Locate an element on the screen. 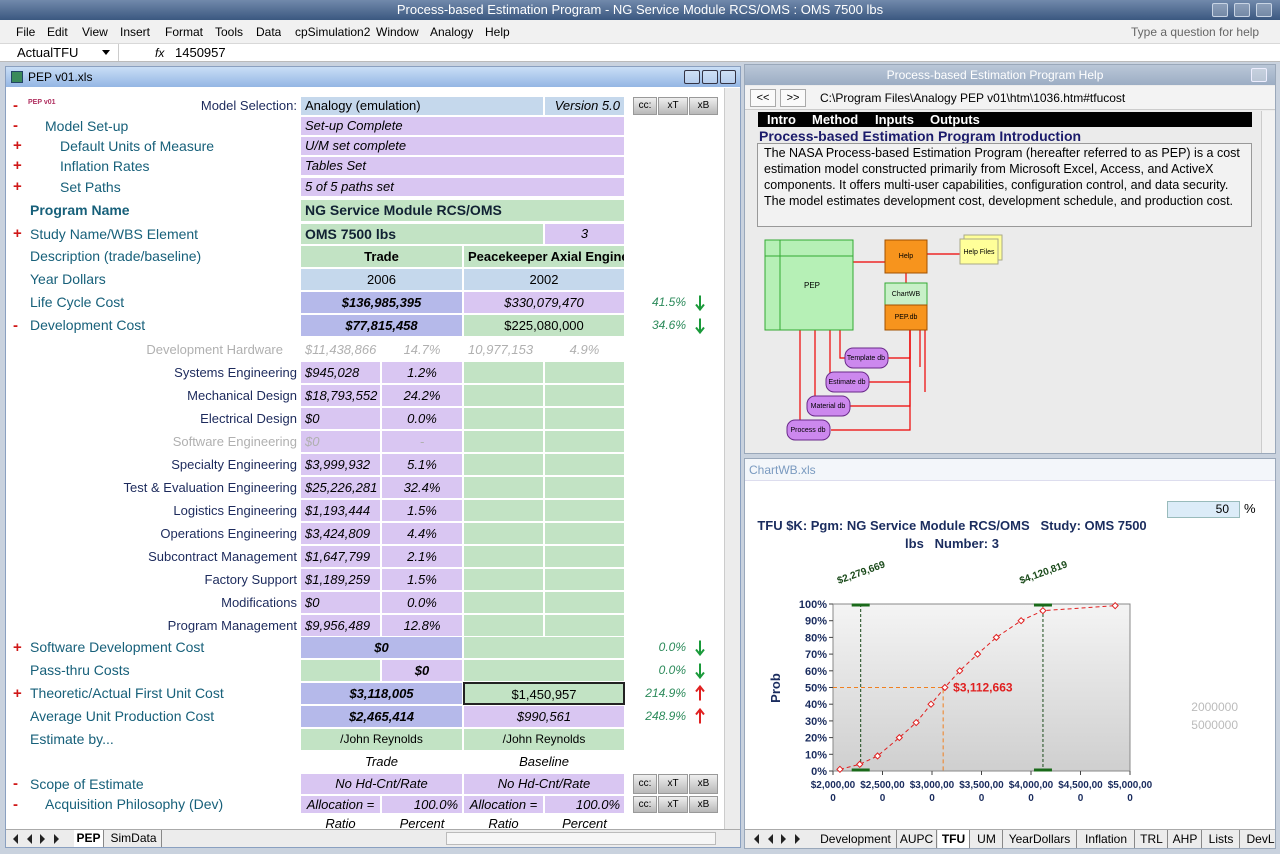 This screenshot has width=1280, height=854. cell: $25,226,281 is located at coordinates (340, 487).